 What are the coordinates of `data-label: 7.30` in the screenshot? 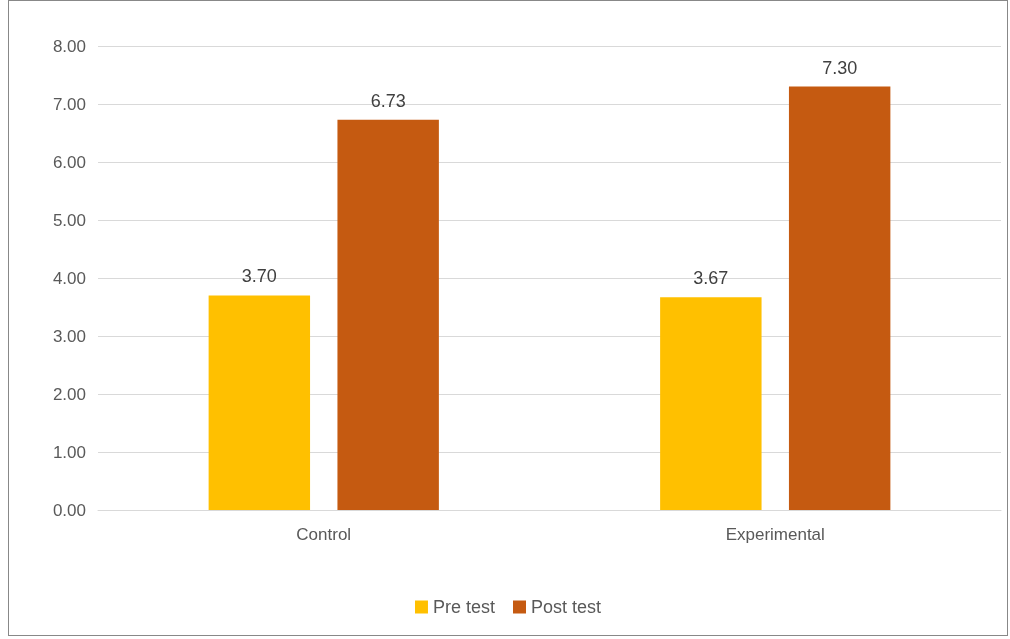 It's located at (840, 67).